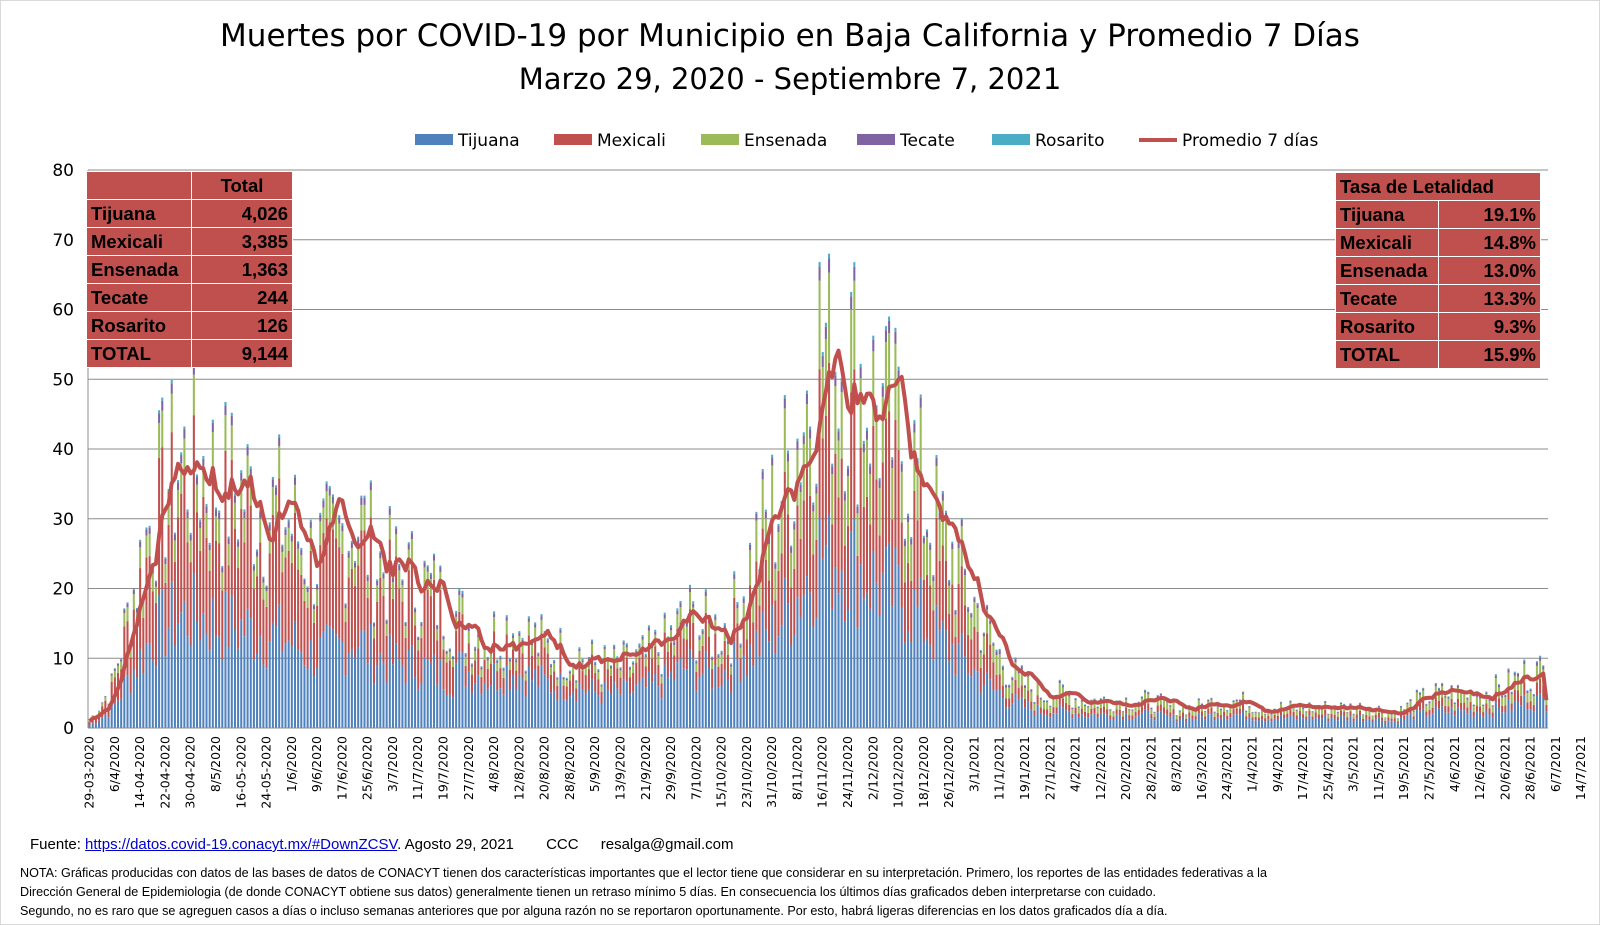 This screenshot has height=925, width=1600. What do you see at coordinates (1302, 768) in the screenshot?
I see `x-tick-label: 17/4/2021` at bounding box center [1302, 768].